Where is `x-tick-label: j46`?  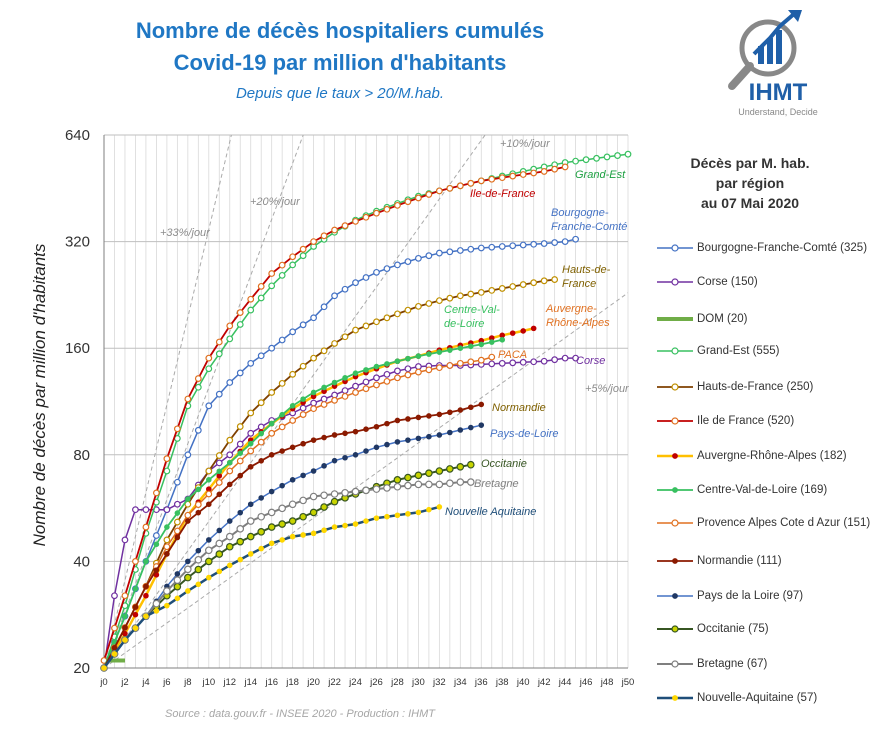
x-tick-label: j46 is located at coordinates (586, 682).